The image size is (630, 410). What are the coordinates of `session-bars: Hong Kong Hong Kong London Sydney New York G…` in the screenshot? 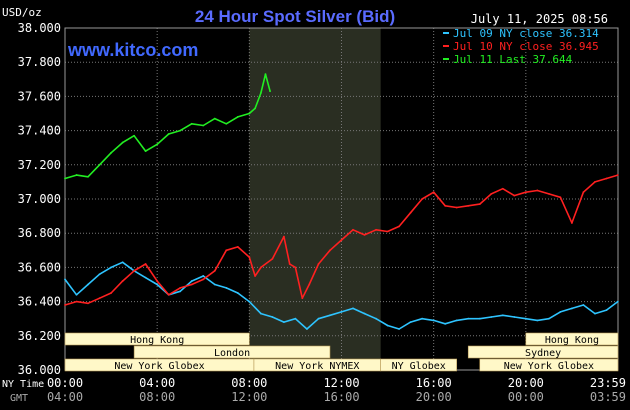 It's located at (341, 352).